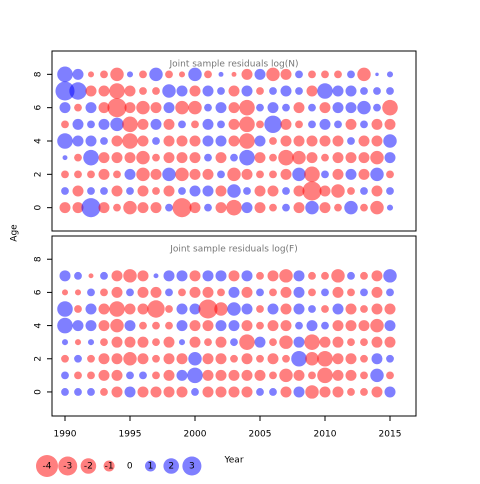 This screenshot has width=480, height=484. What do you see at coordinates (39, 108) in the screenshot?
I see `y-tick-label: 6` at bounding box center [39, 108].